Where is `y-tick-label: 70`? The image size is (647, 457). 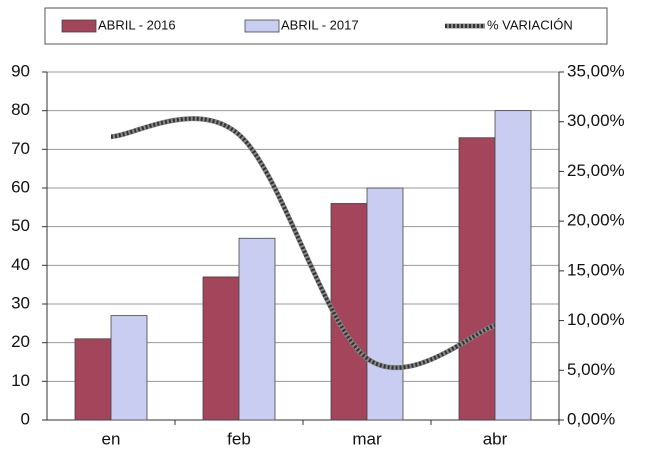 y-tick-label: 70 is located at coordinates (20, 148).